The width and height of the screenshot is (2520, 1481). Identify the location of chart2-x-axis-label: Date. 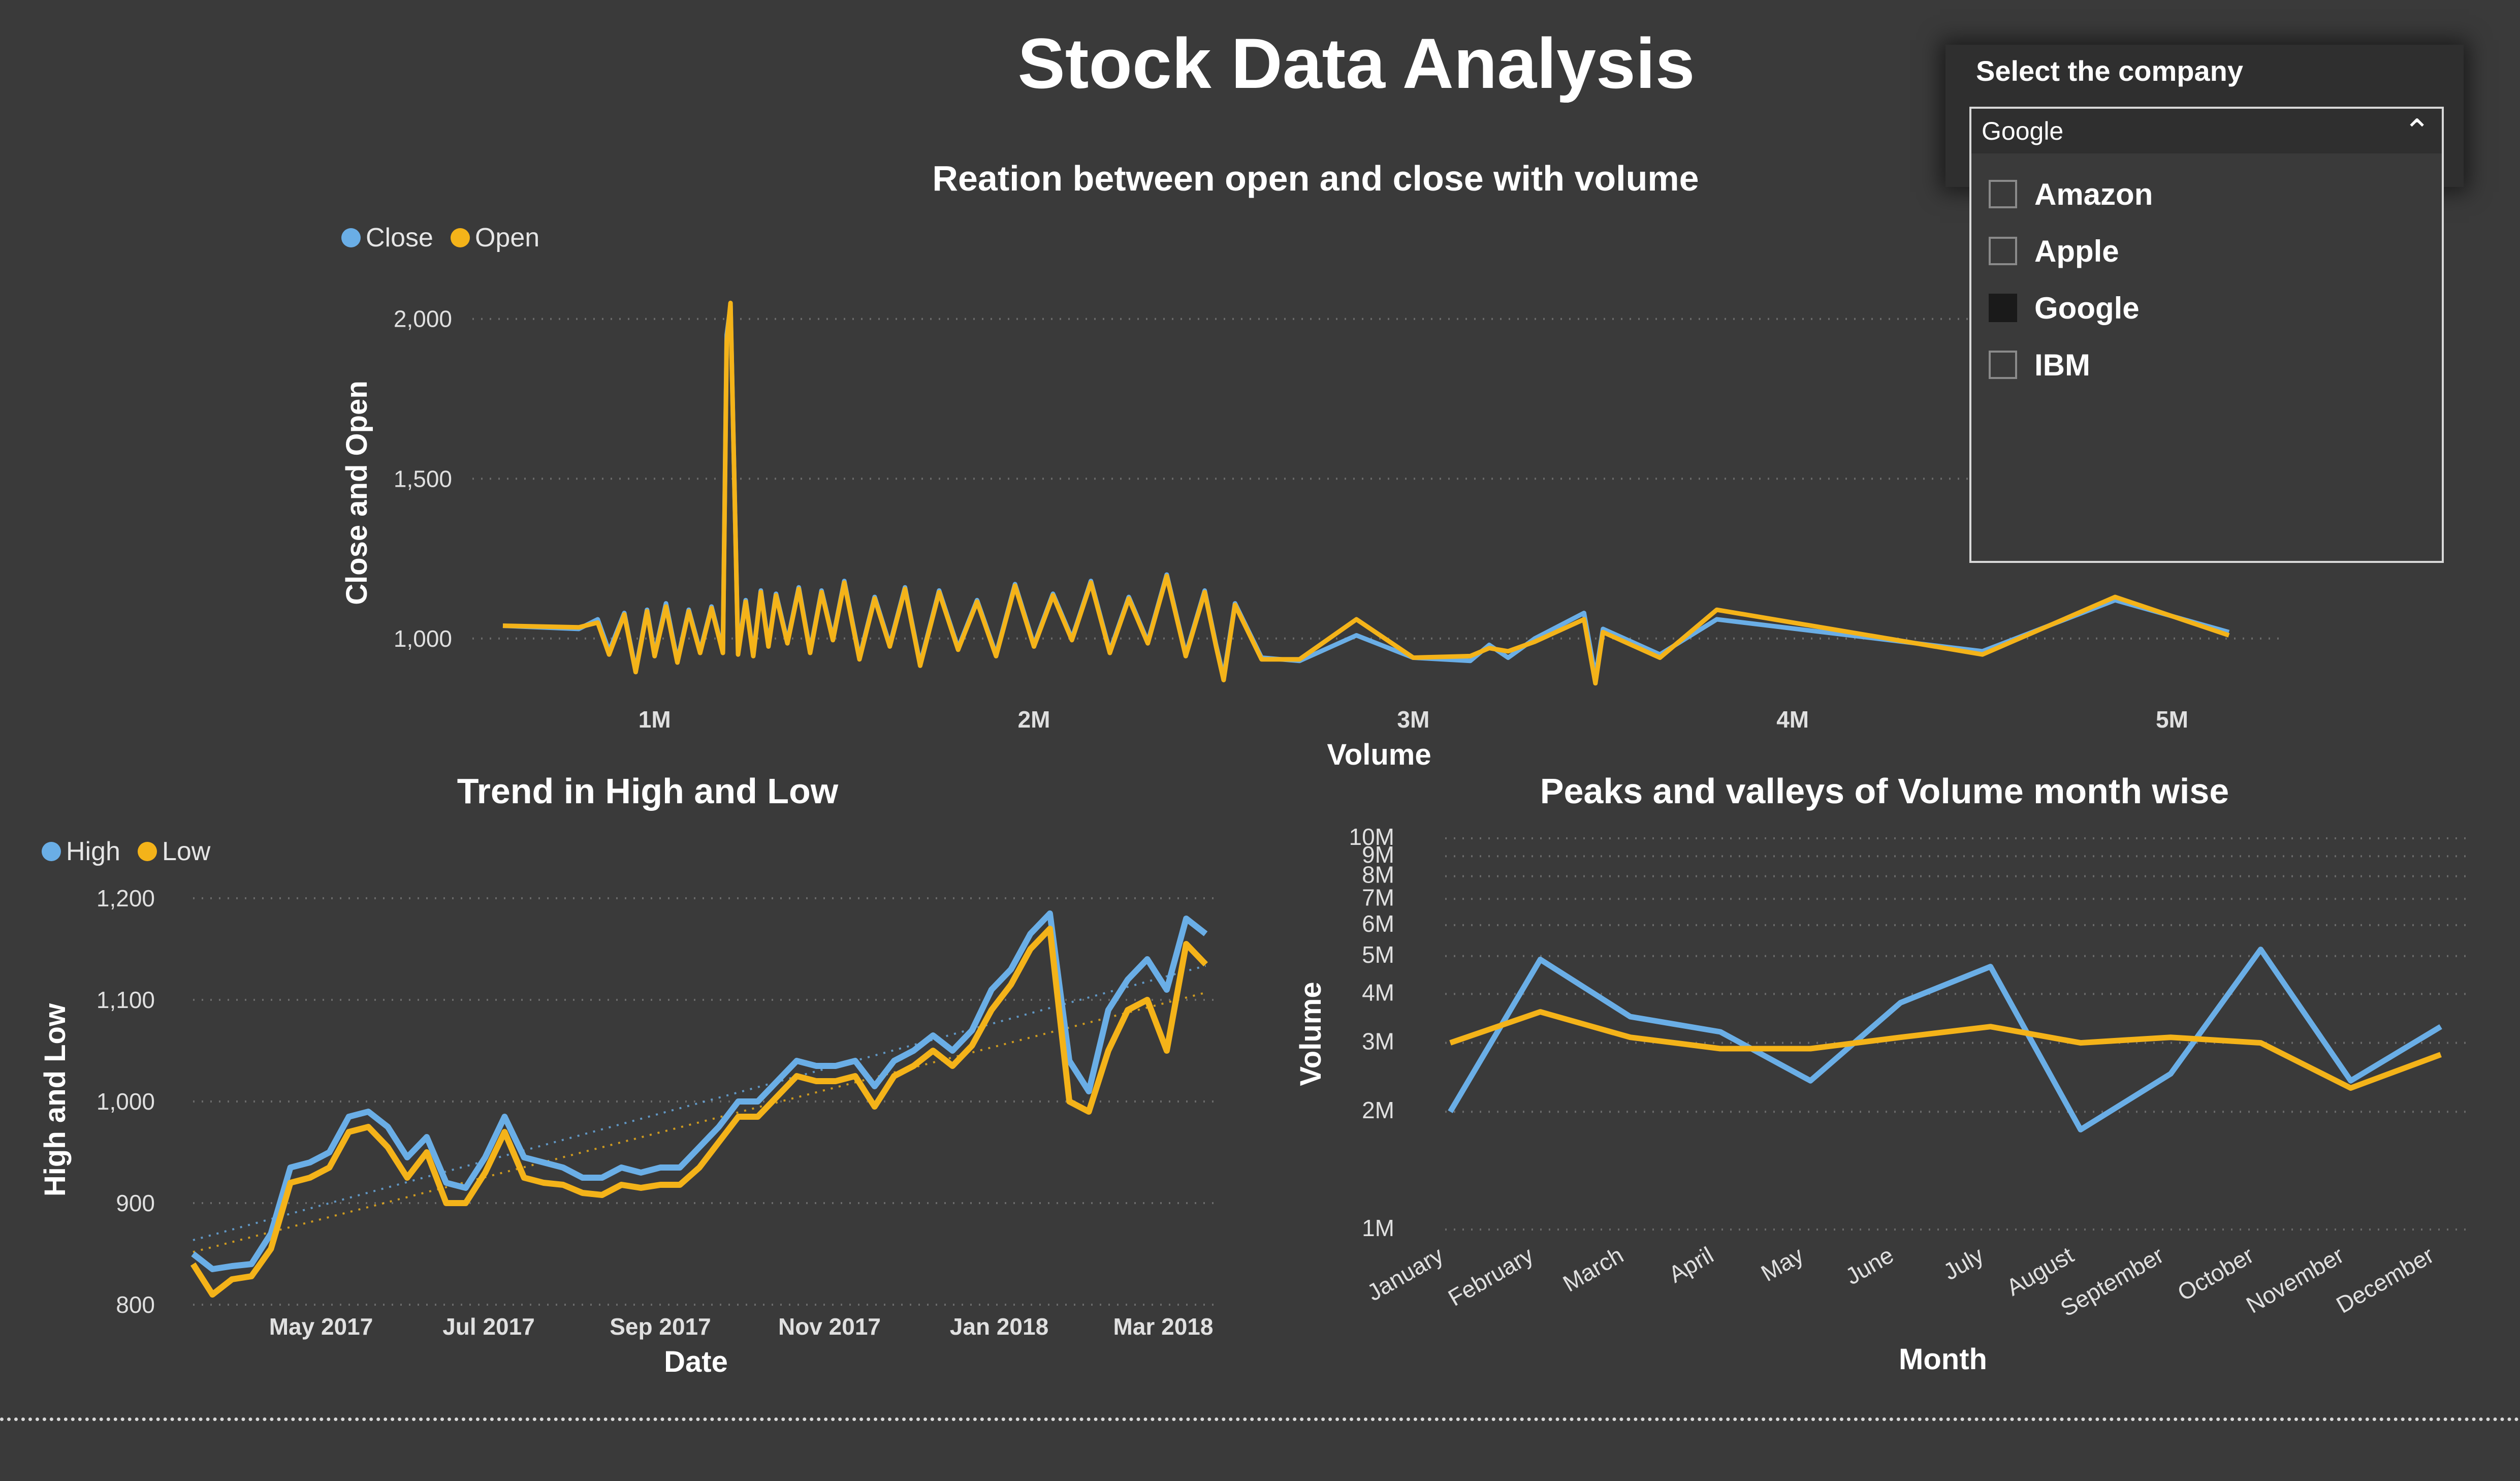
(696, 1362).